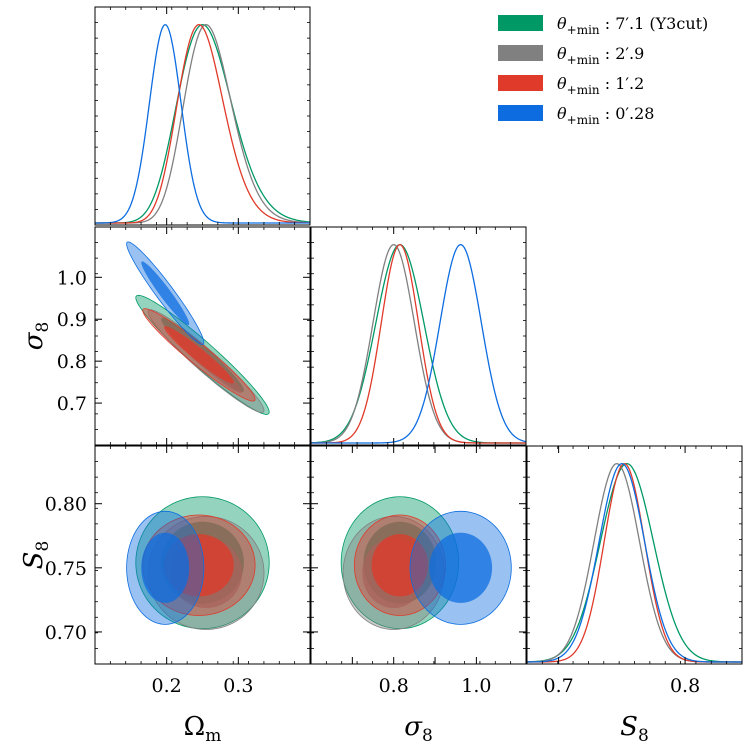 Image resolution: width=747 pixels, height=751 pixels. I want to click on y-axis-label-S8: S8, so click(36, 555).